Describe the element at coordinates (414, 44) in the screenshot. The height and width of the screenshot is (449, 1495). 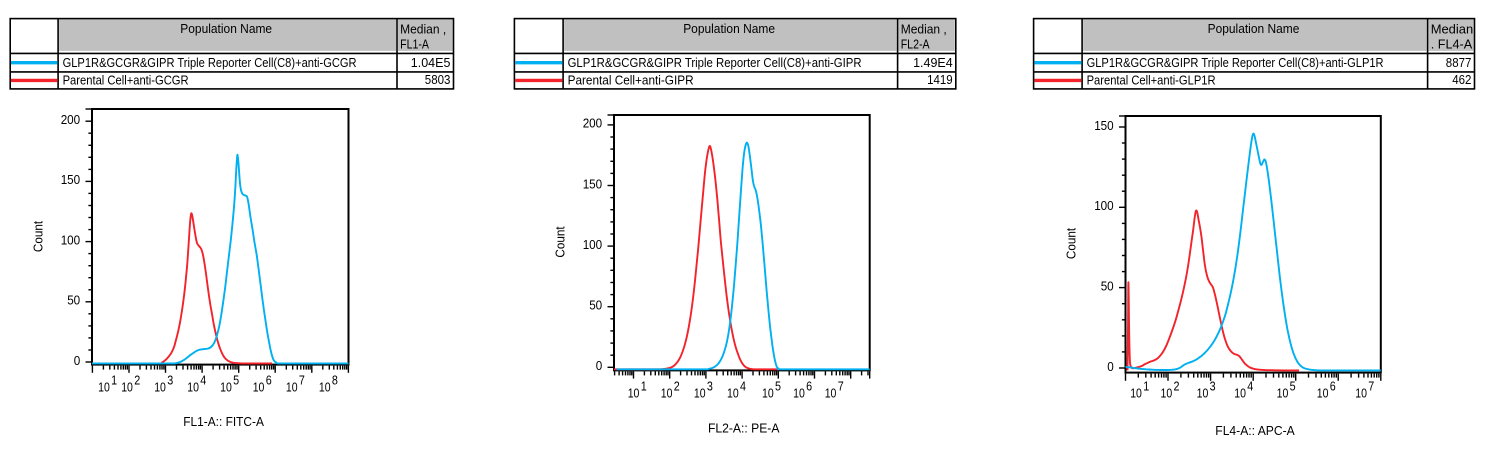
I see `svg-text: FL1-A` at that location.